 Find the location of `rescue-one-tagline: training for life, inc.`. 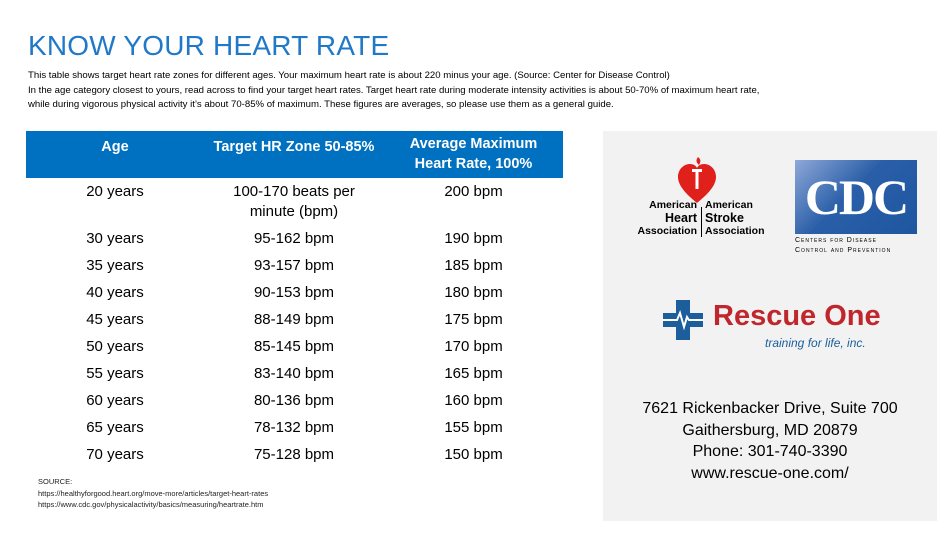

rescue-one-tagline: training for life, inc. is located at coordinates (815, 343).